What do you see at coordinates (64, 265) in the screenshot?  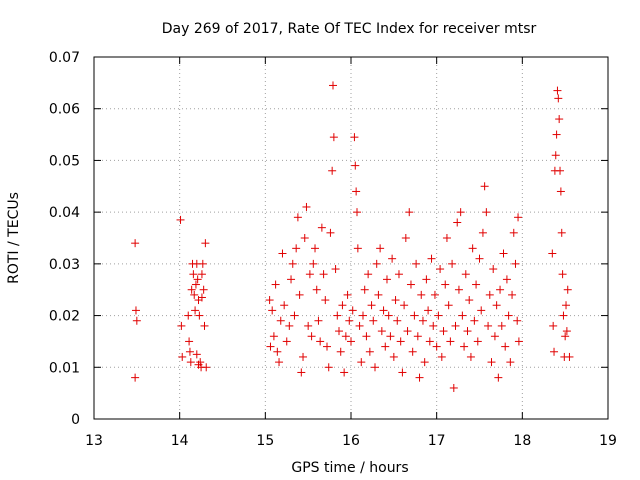 I see `y-tick-label: 0.03` at bounding box center [64, 265].